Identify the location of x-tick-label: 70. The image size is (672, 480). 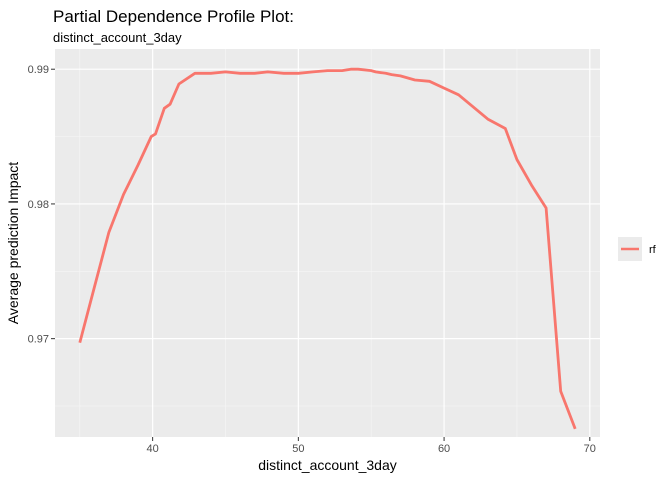
(590, 449).